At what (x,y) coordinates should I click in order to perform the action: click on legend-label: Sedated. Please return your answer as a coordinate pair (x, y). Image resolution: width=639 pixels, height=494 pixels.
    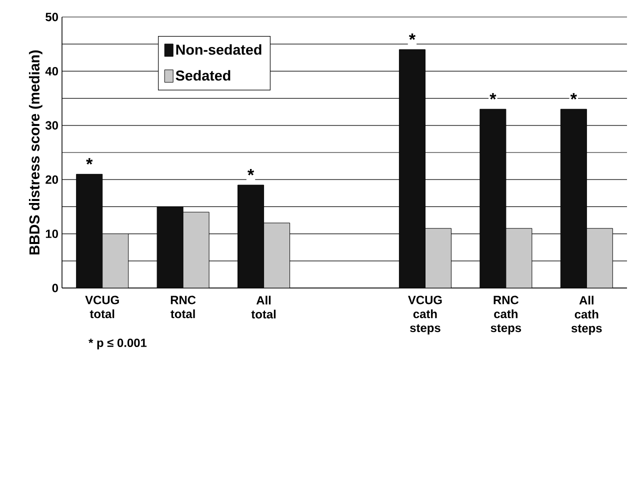
    Looking at the image, I should click on (203, 75).